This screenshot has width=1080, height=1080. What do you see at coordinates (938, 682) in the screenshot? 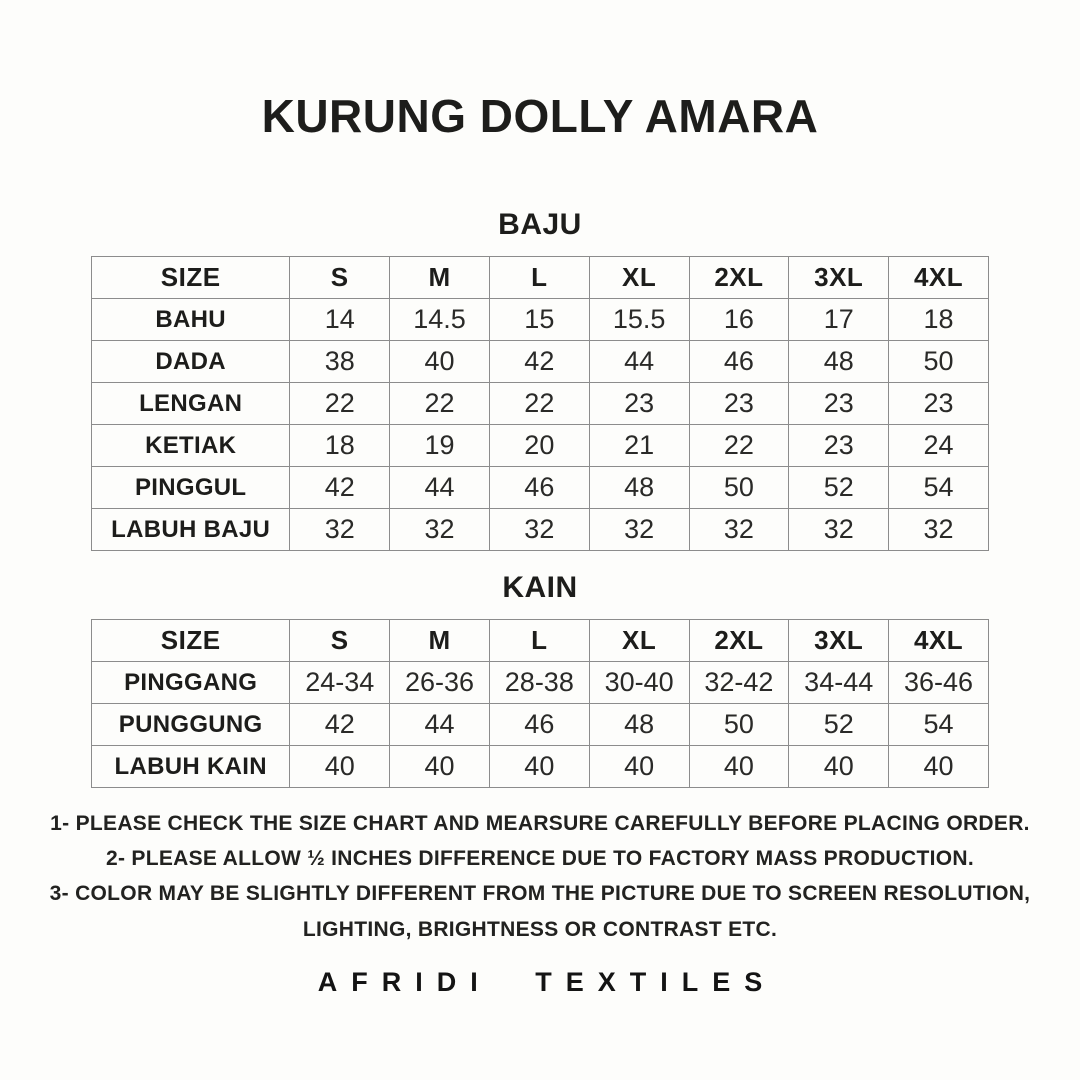
I see `measurement-cell: 36-46` at bounding box center [938, 682].